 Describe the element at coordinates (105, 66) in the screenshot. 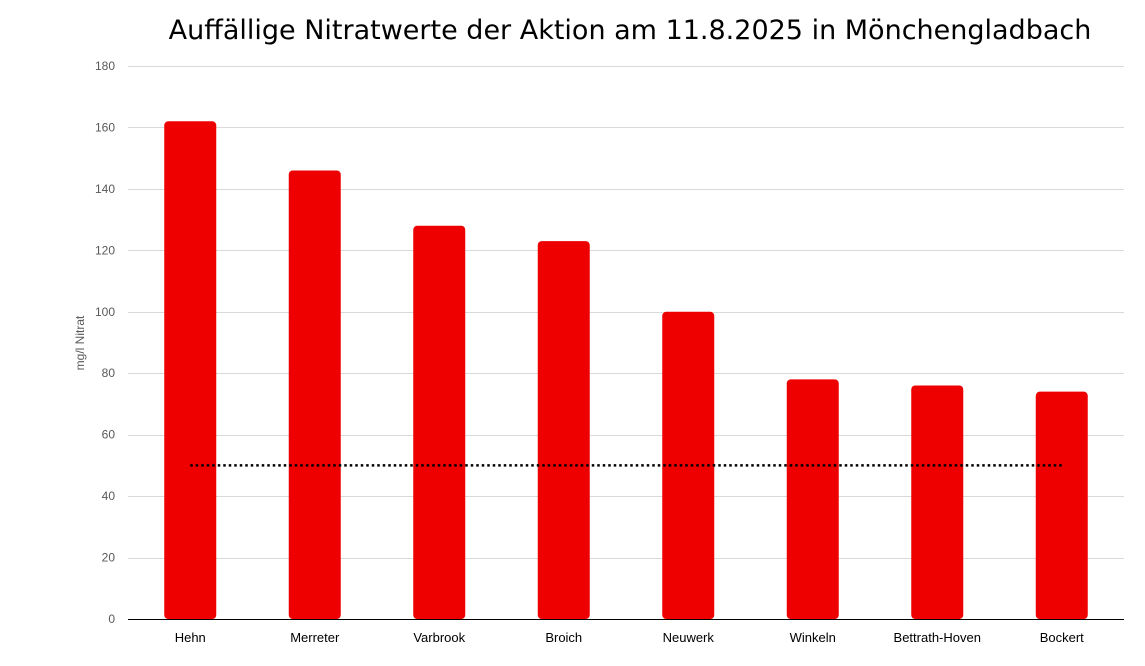

I see `y-tick-label: 180` at that location.